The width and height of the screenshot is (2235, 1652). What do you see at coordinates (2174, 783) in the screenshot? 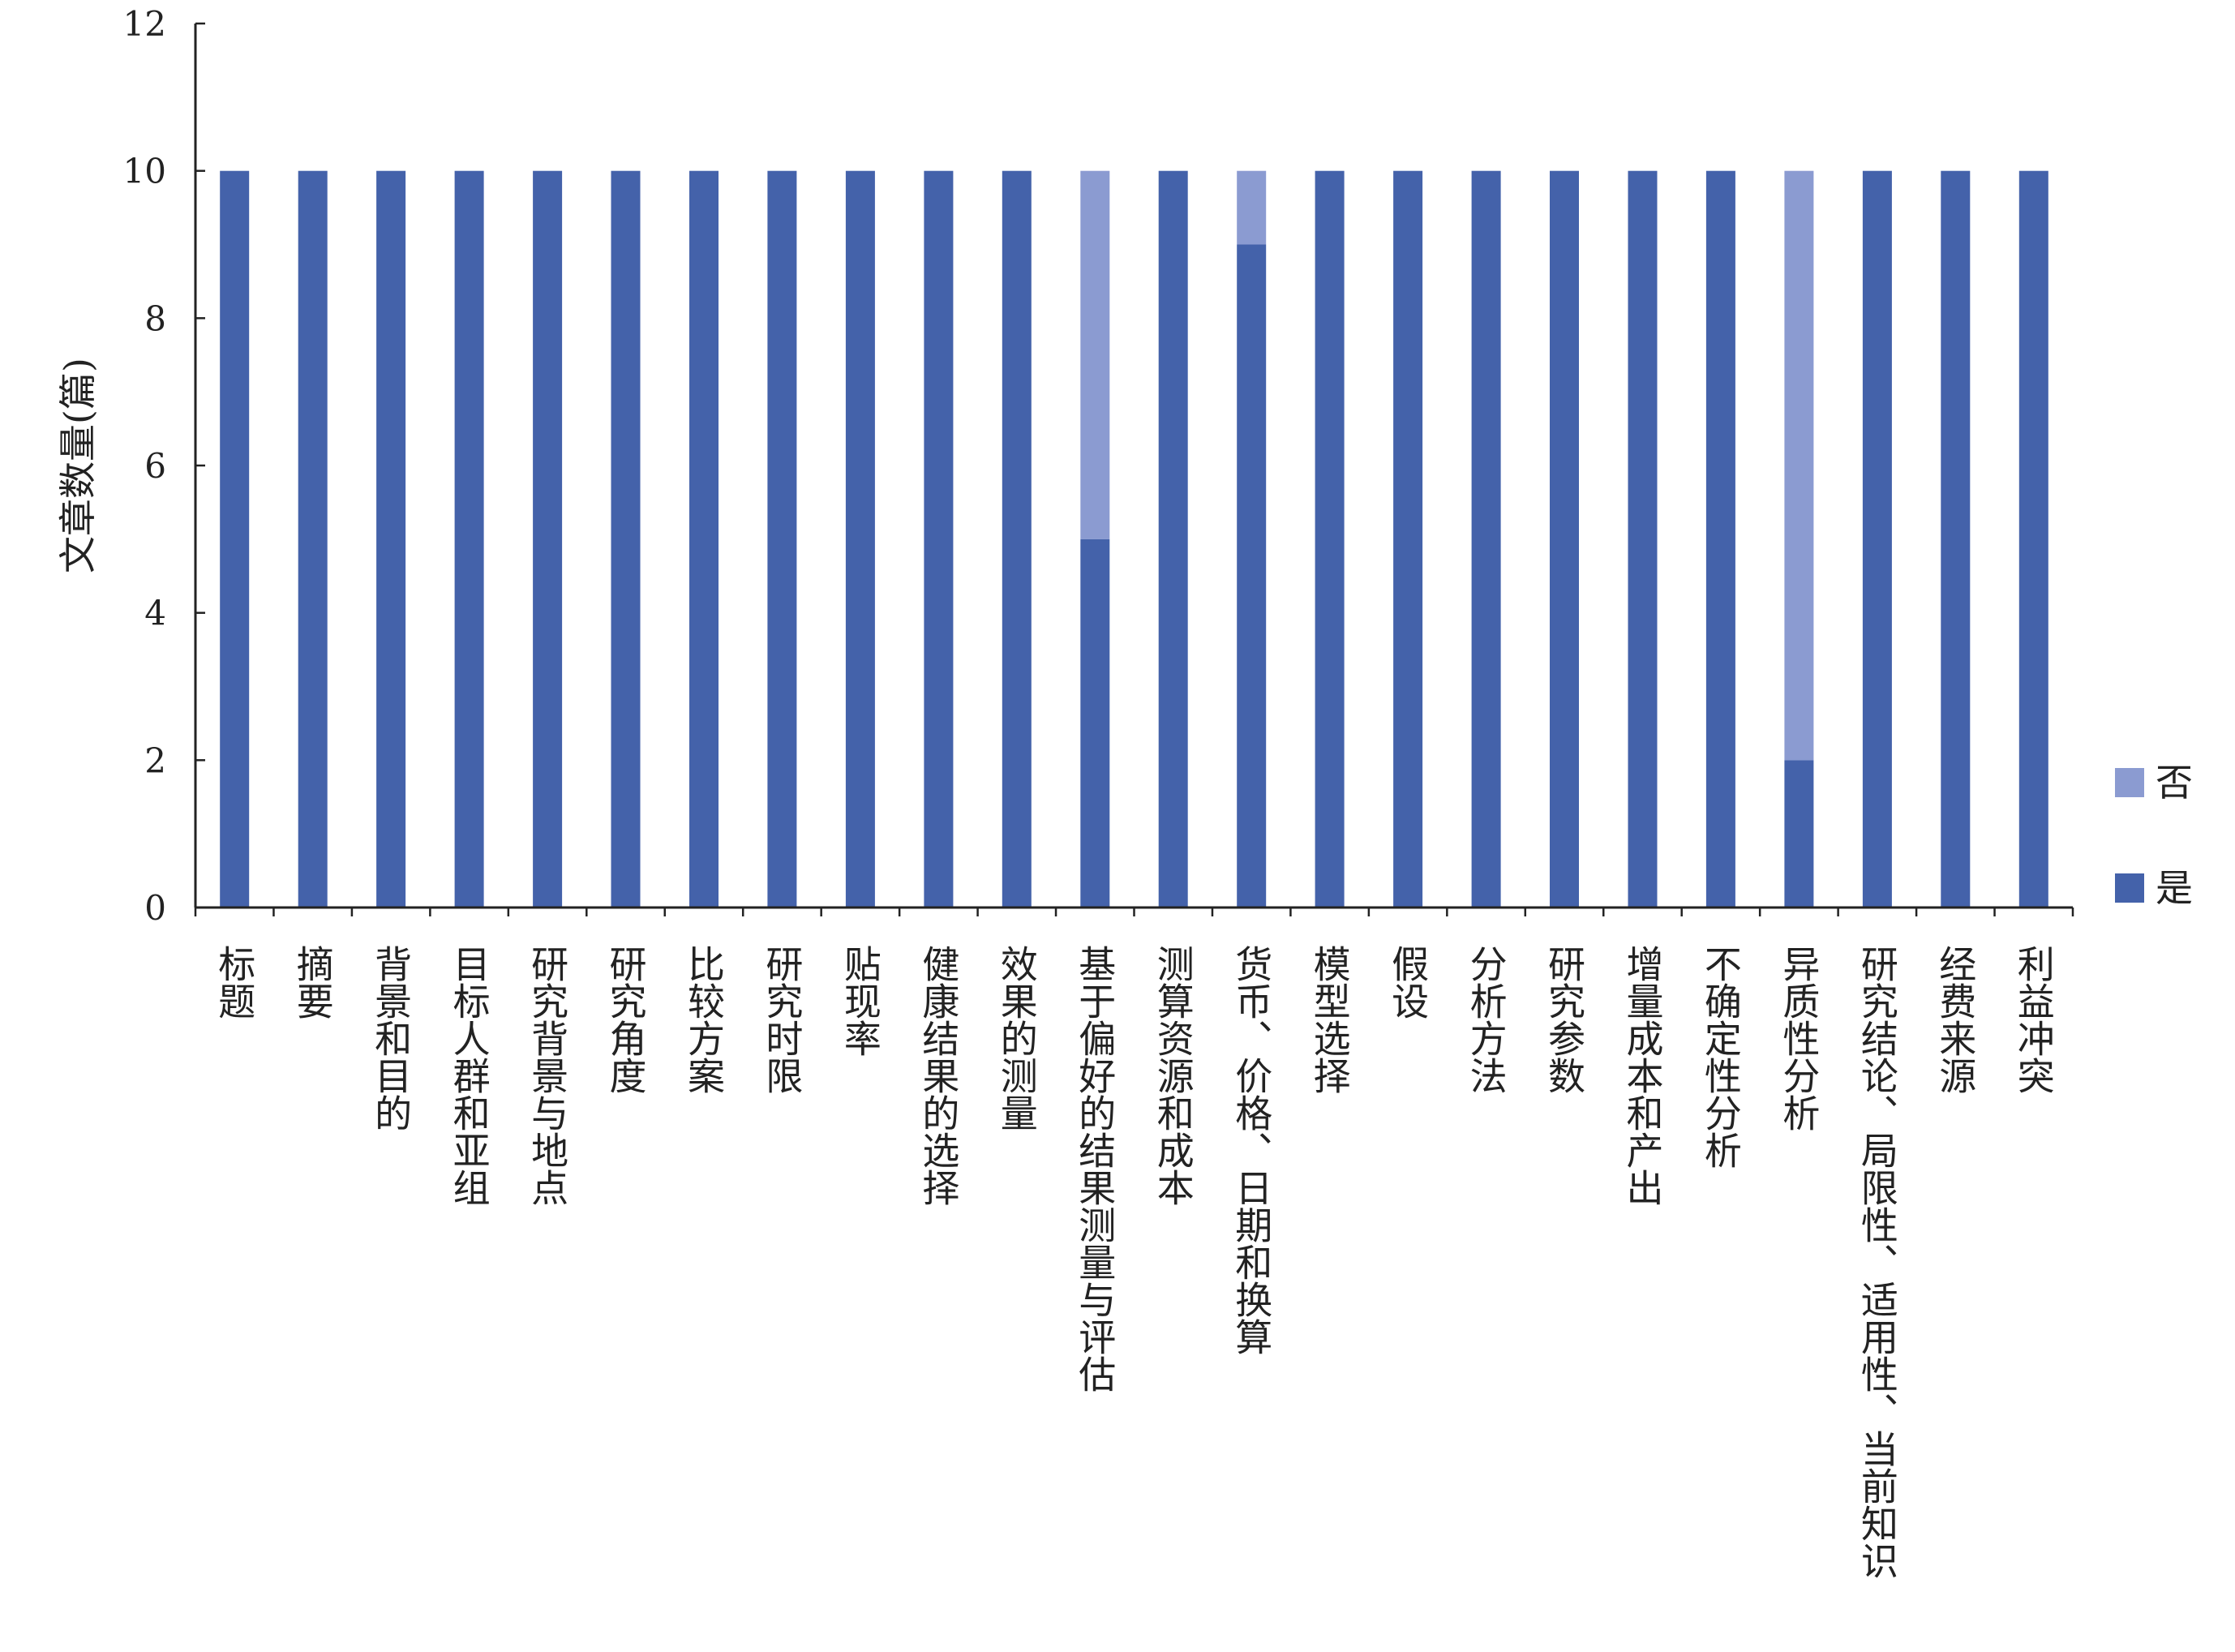
I see `legend-label: 否` at bounding box center [2174, 783].